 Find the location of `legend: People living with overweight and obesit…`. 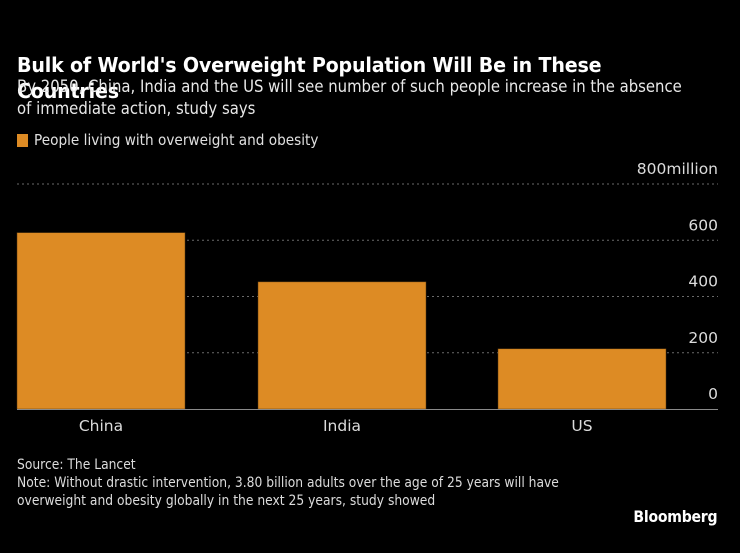

legend: People living with overweight and obesit… is located at coordinates (187, 140).